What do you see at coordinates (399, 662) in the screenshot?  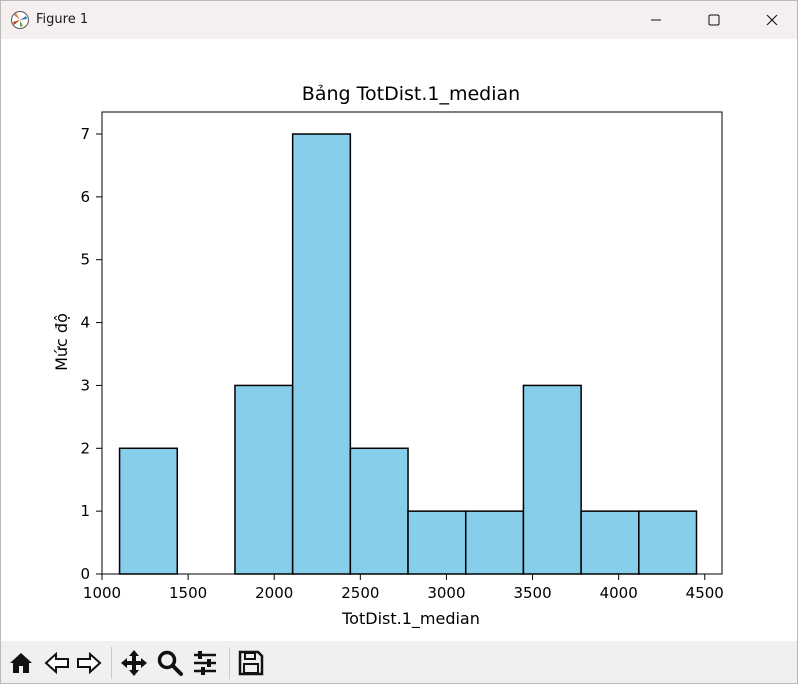 I see `navigation-toolbar` at bounding box center [399, 662].